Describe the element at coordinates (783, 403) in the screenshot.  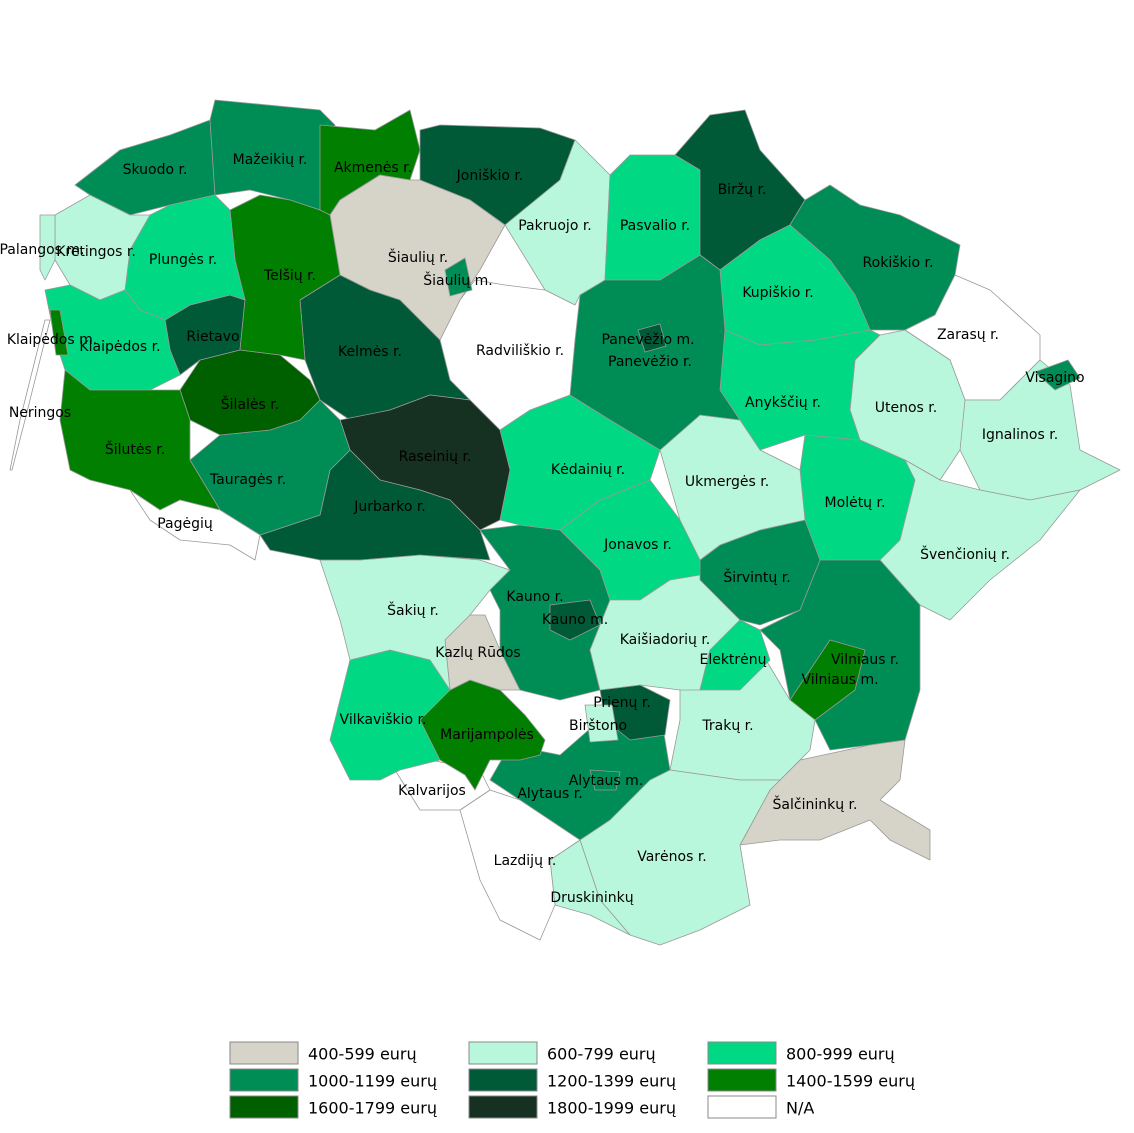
I see `region-label: Anykščių r.` at that location.